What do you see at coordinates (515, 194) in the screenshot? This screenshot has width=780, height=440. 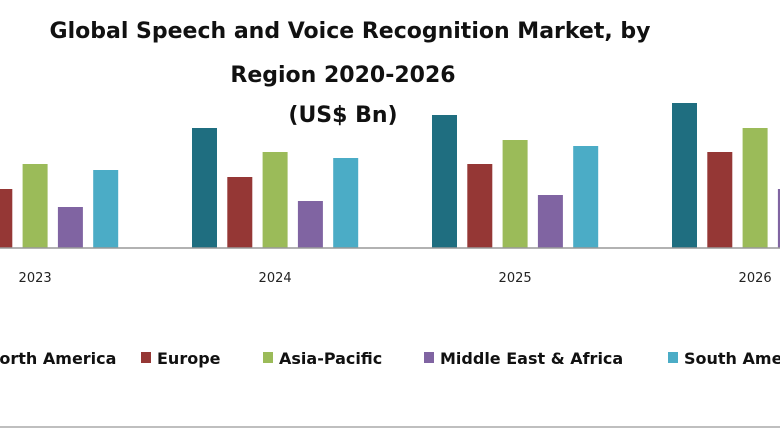 I see `bar-asia-pacific-2025` at bounding box center [515, 194].